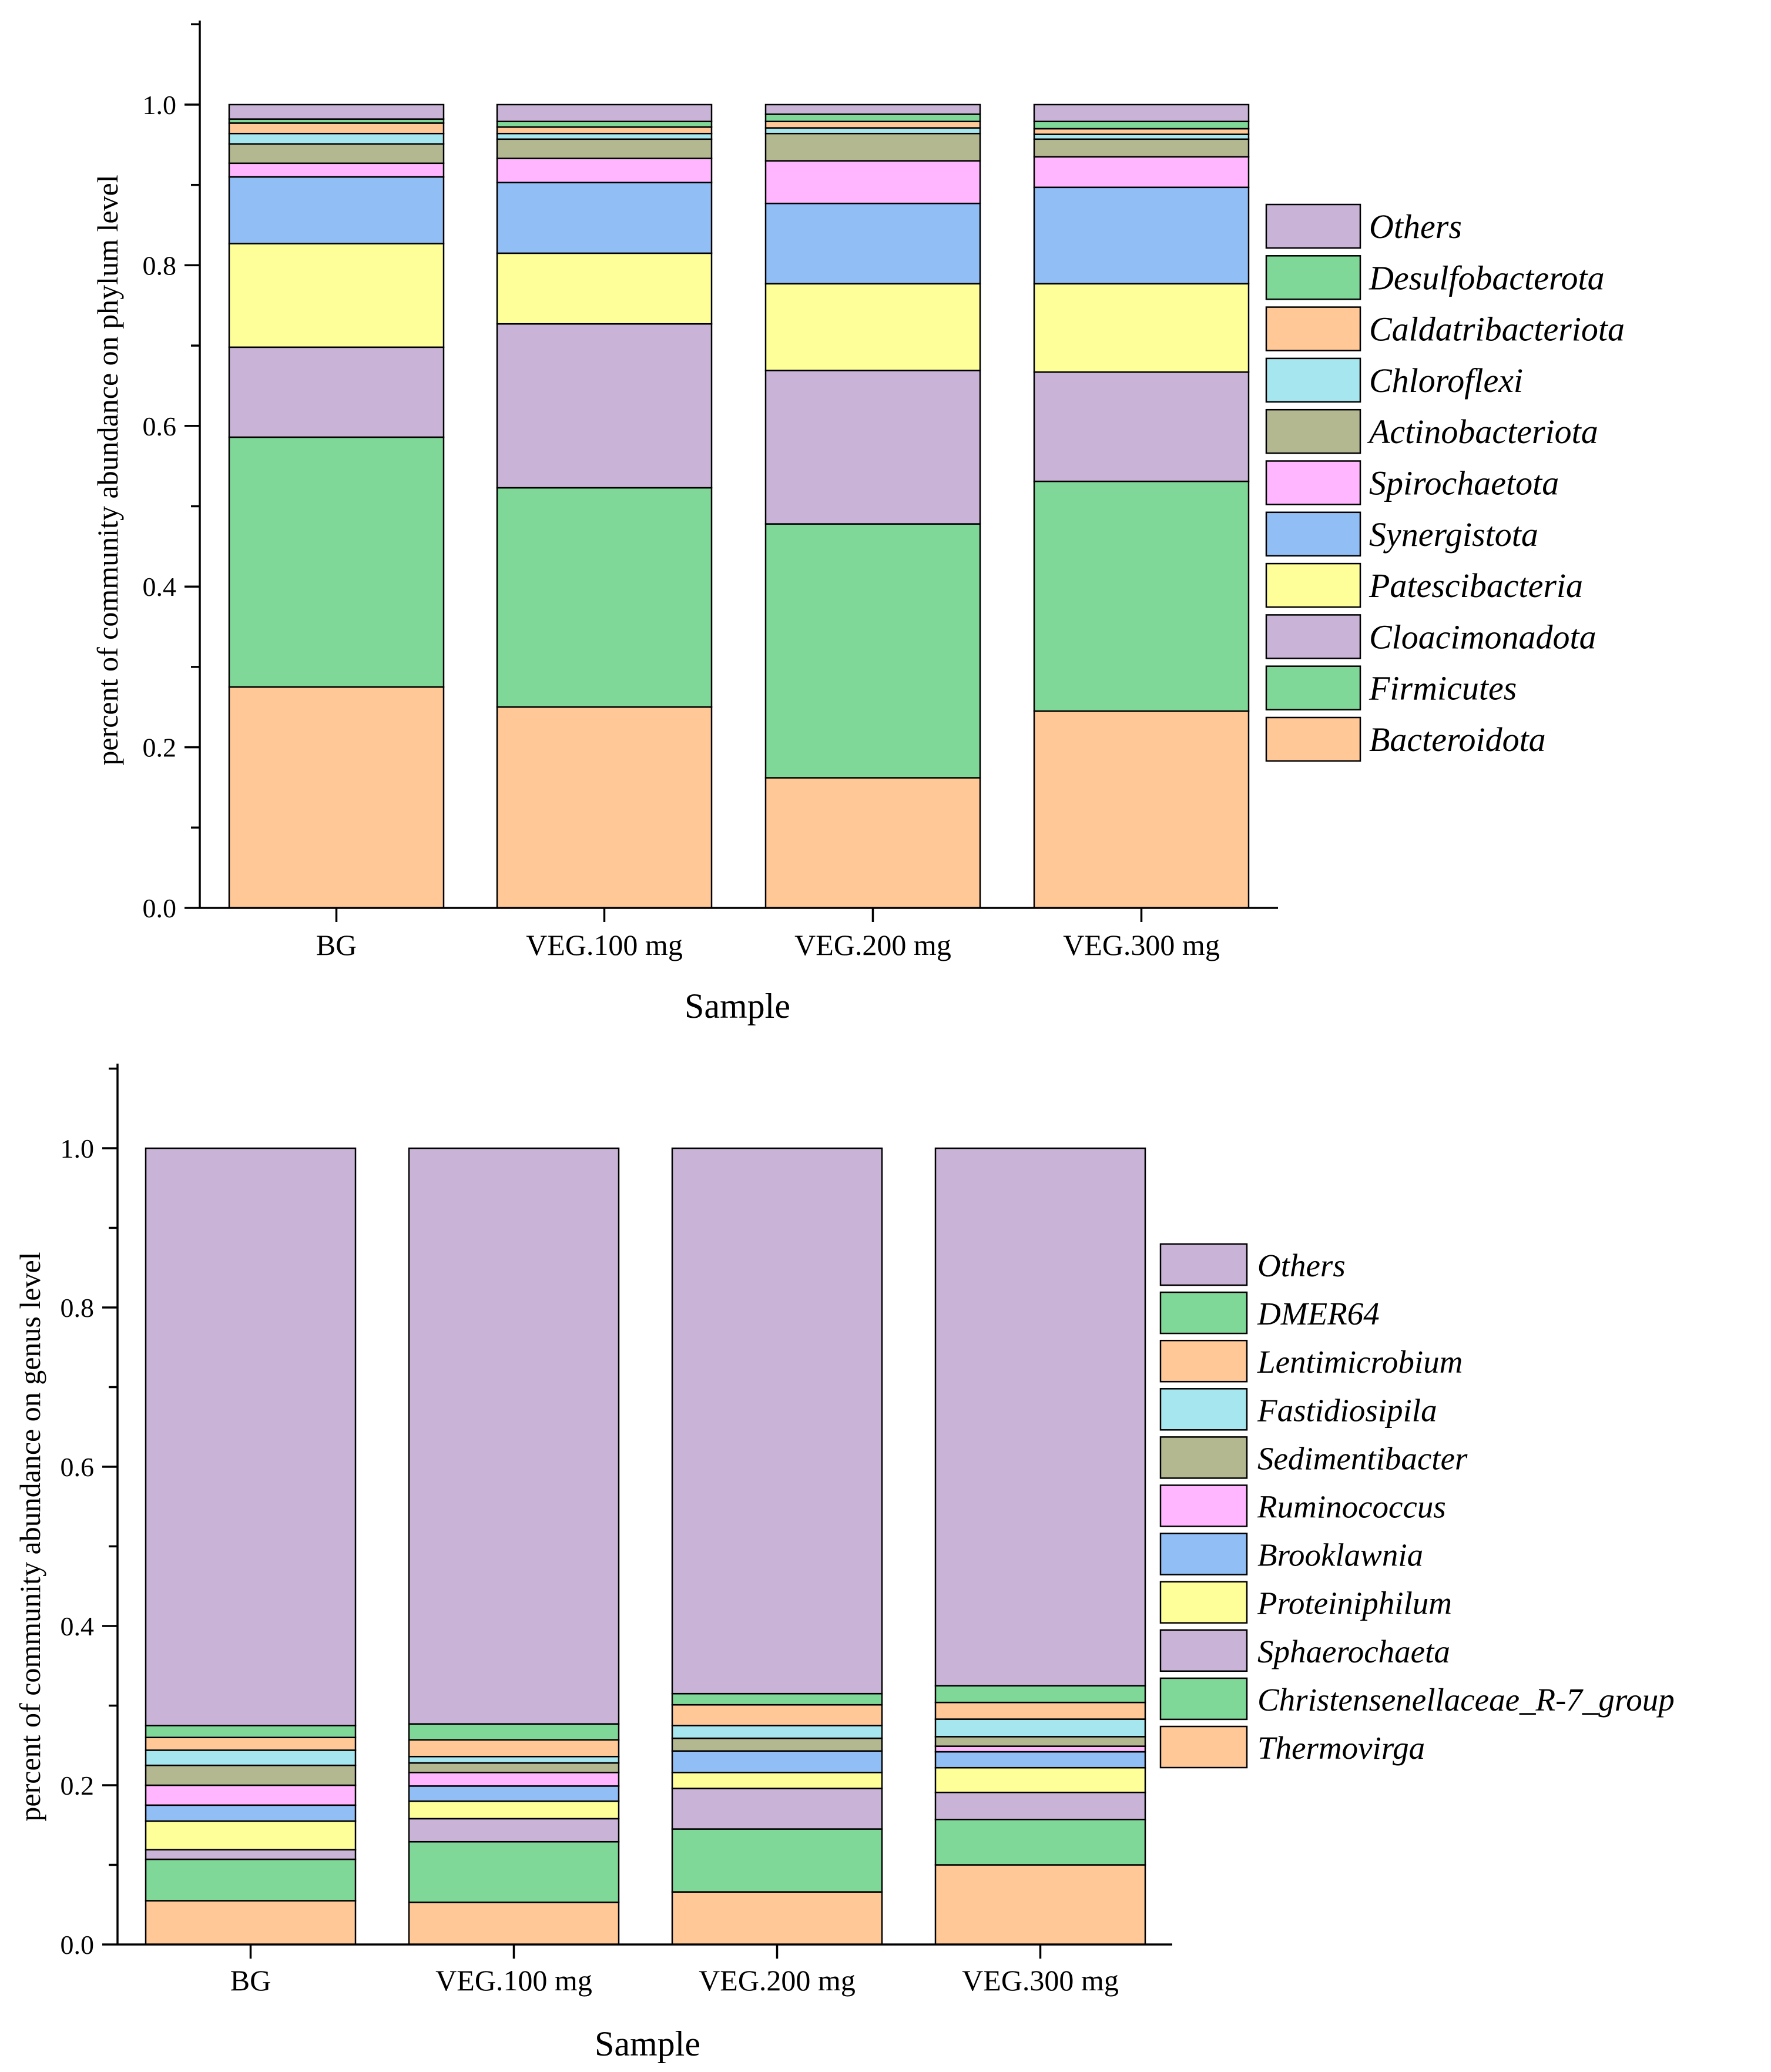  I want to click on phylum-legend-item-desulfobacterota: Desulfobacterota, so click(1435, 277).